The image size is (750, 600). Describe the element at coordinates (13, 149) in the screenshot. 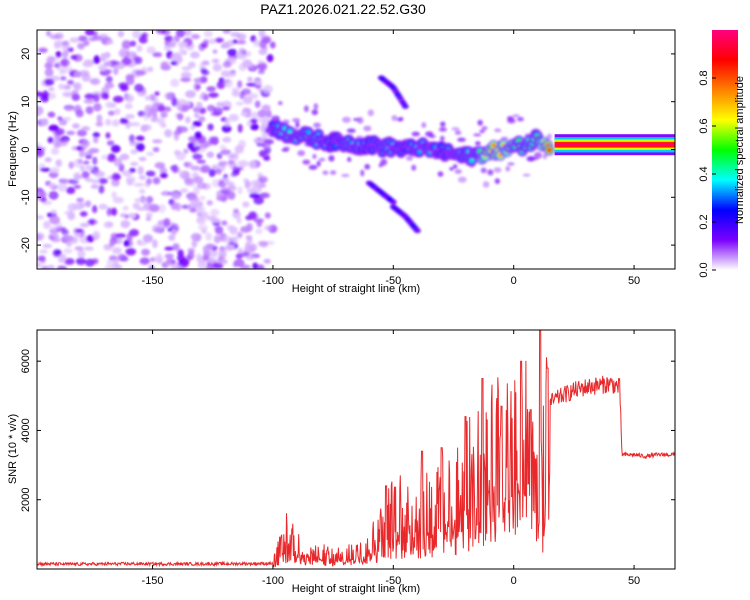

I see `spectrogram-y-axis-label: Frequency (Hz)` at that location.